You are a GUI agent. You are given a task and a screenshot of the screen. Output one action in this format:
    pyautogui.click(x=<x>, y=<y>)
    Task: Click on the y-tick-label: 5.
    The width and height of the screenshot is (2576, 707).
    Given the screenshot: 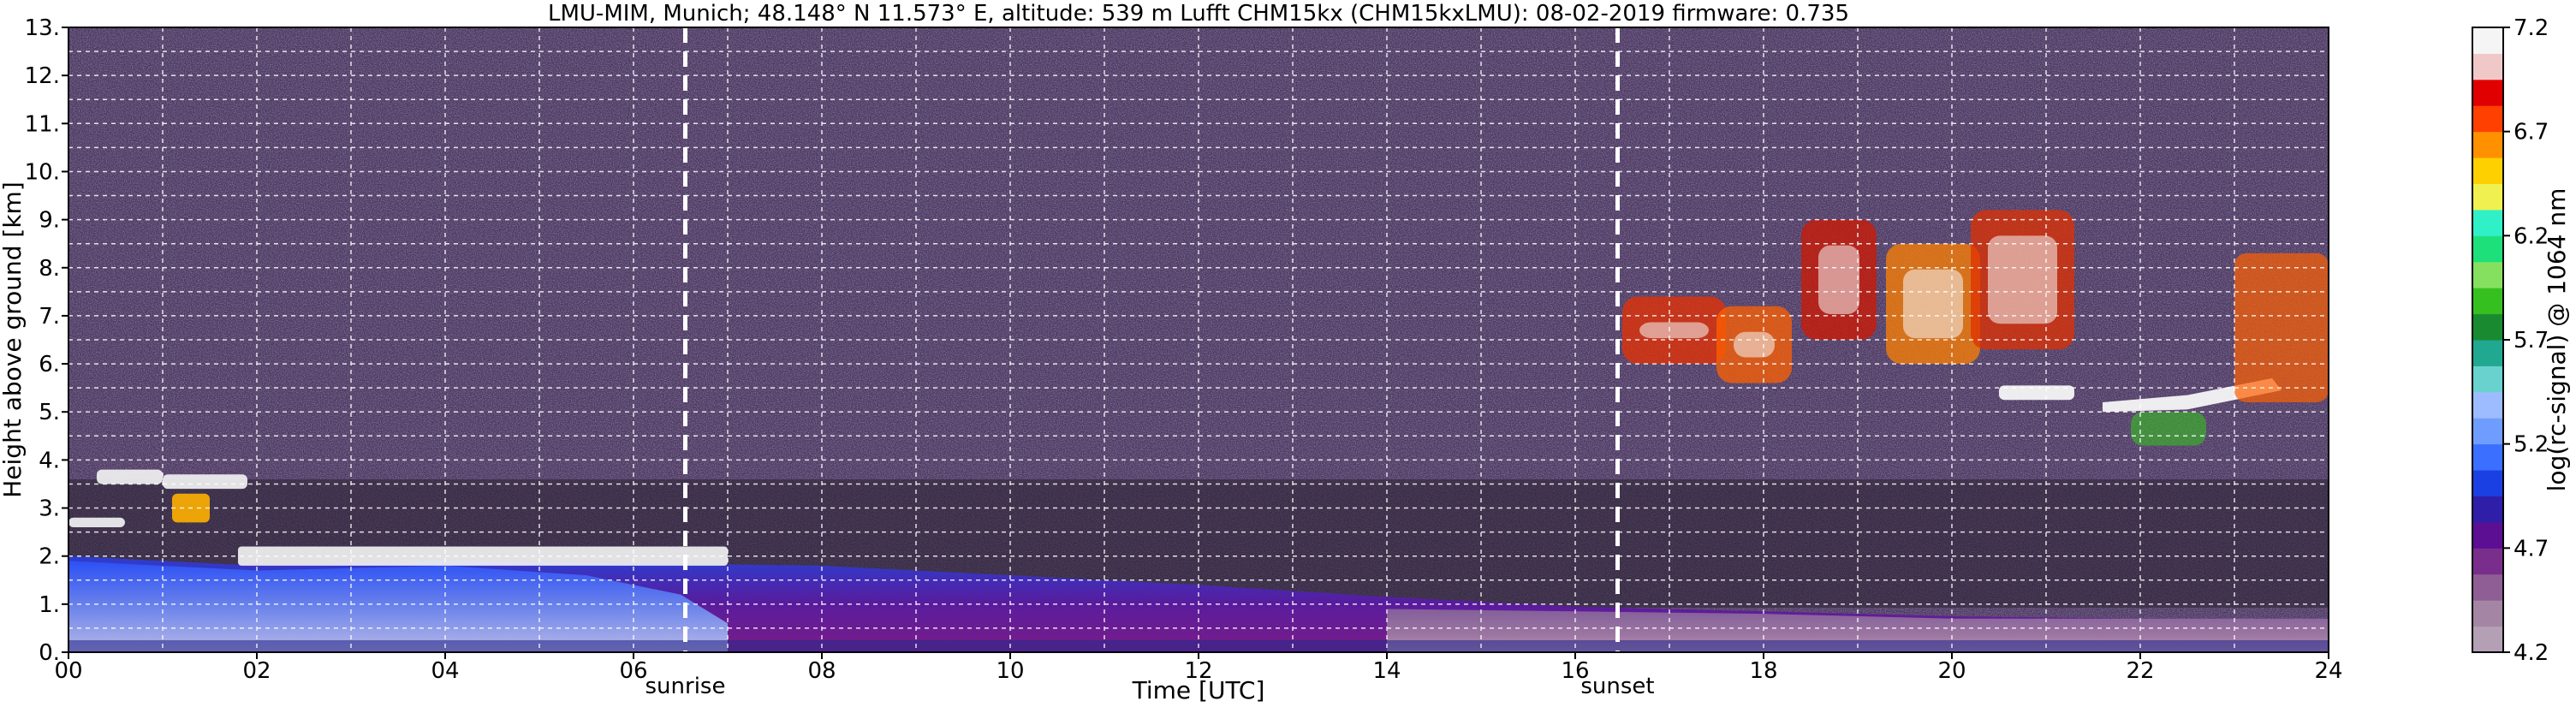 What is the action you would take?
    pyautogui.click(x=49, y=412)
    